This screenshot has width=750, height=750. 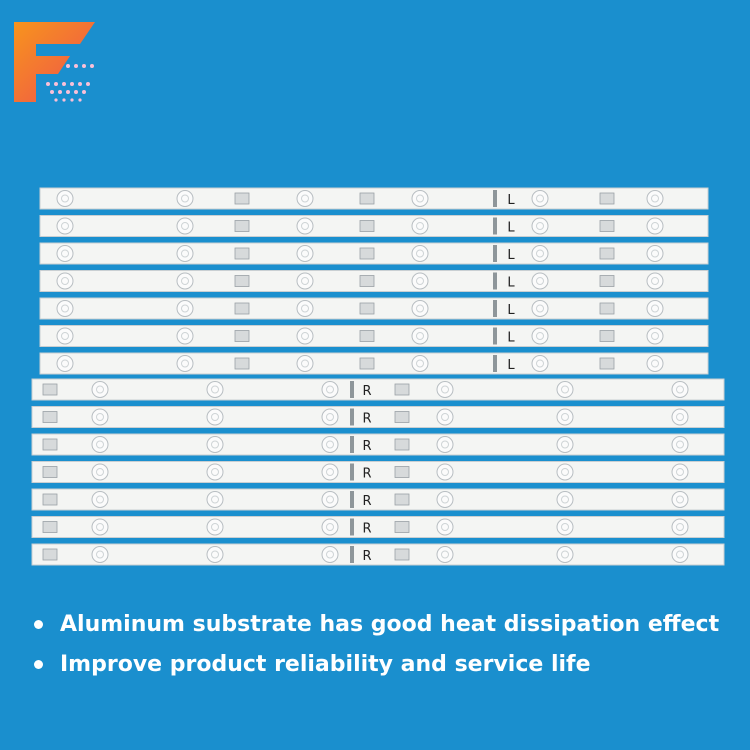 I want to click on led-strip: R, so click(x=378, y=499).